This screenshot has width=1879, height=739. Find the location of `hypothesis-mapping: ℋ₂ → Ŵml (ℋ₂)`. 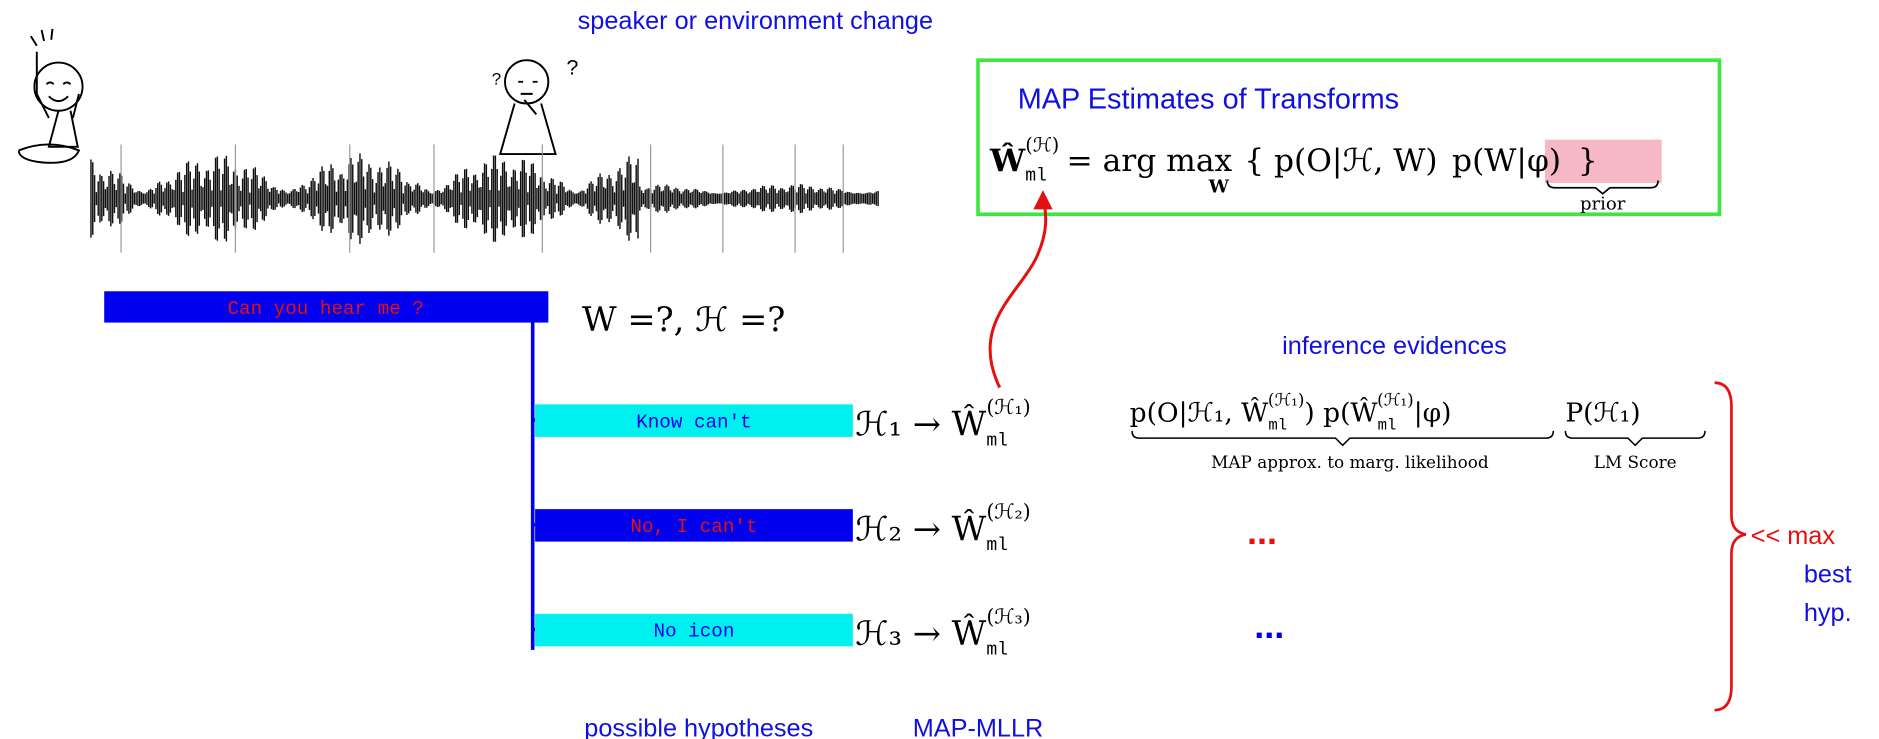

hypothesis-mapping: ℋ₂ → Ŵml (ℋ₂) is located at coordinates (942, 528).